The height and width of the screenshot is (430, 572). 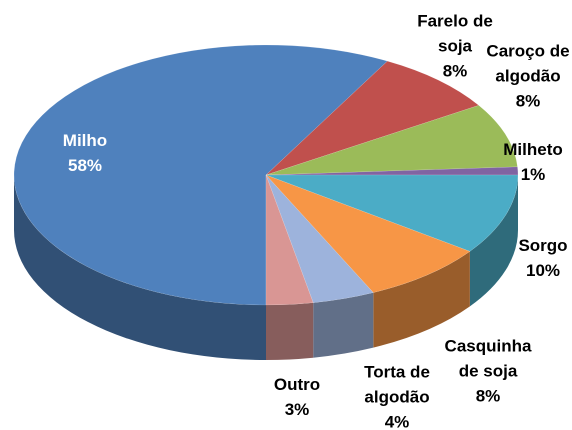 What do you see at coordinates (297, 397) in the screenshot?
I see `data-label: Outro 3%` at bounding box center [297, 397].